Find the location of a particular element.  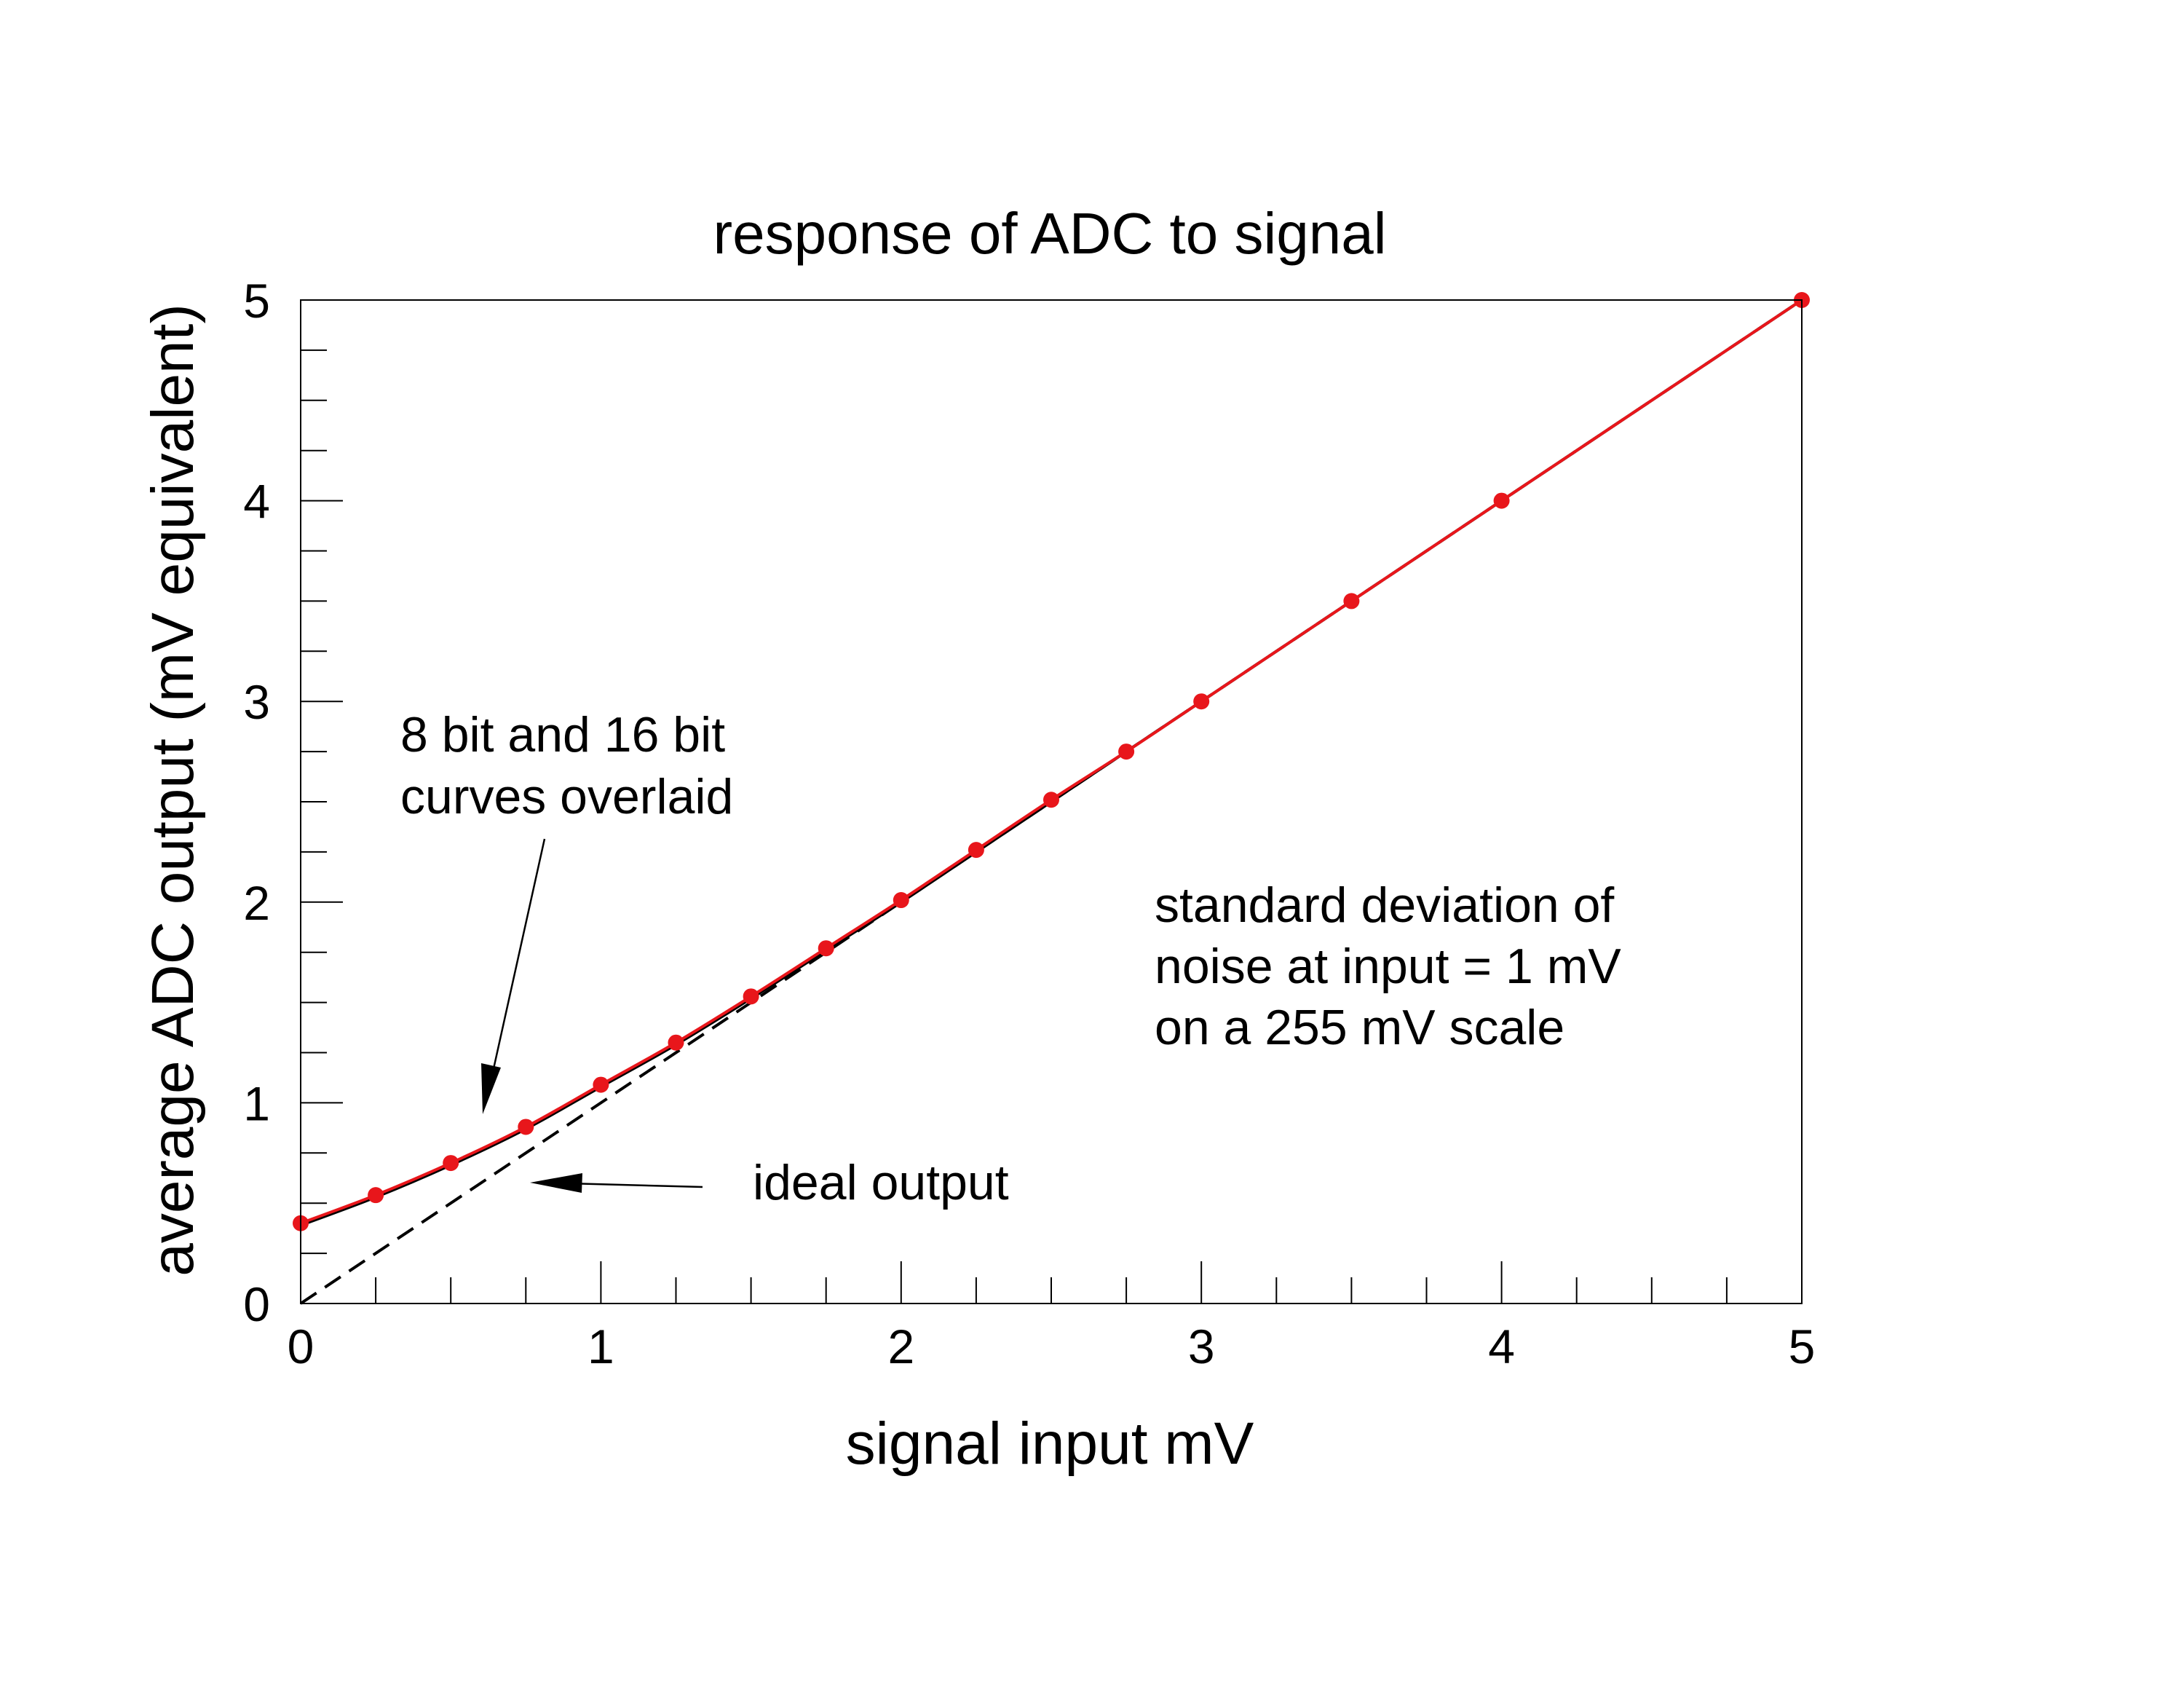

x-tick-label: 2 is located at coordinates (900, 1346).